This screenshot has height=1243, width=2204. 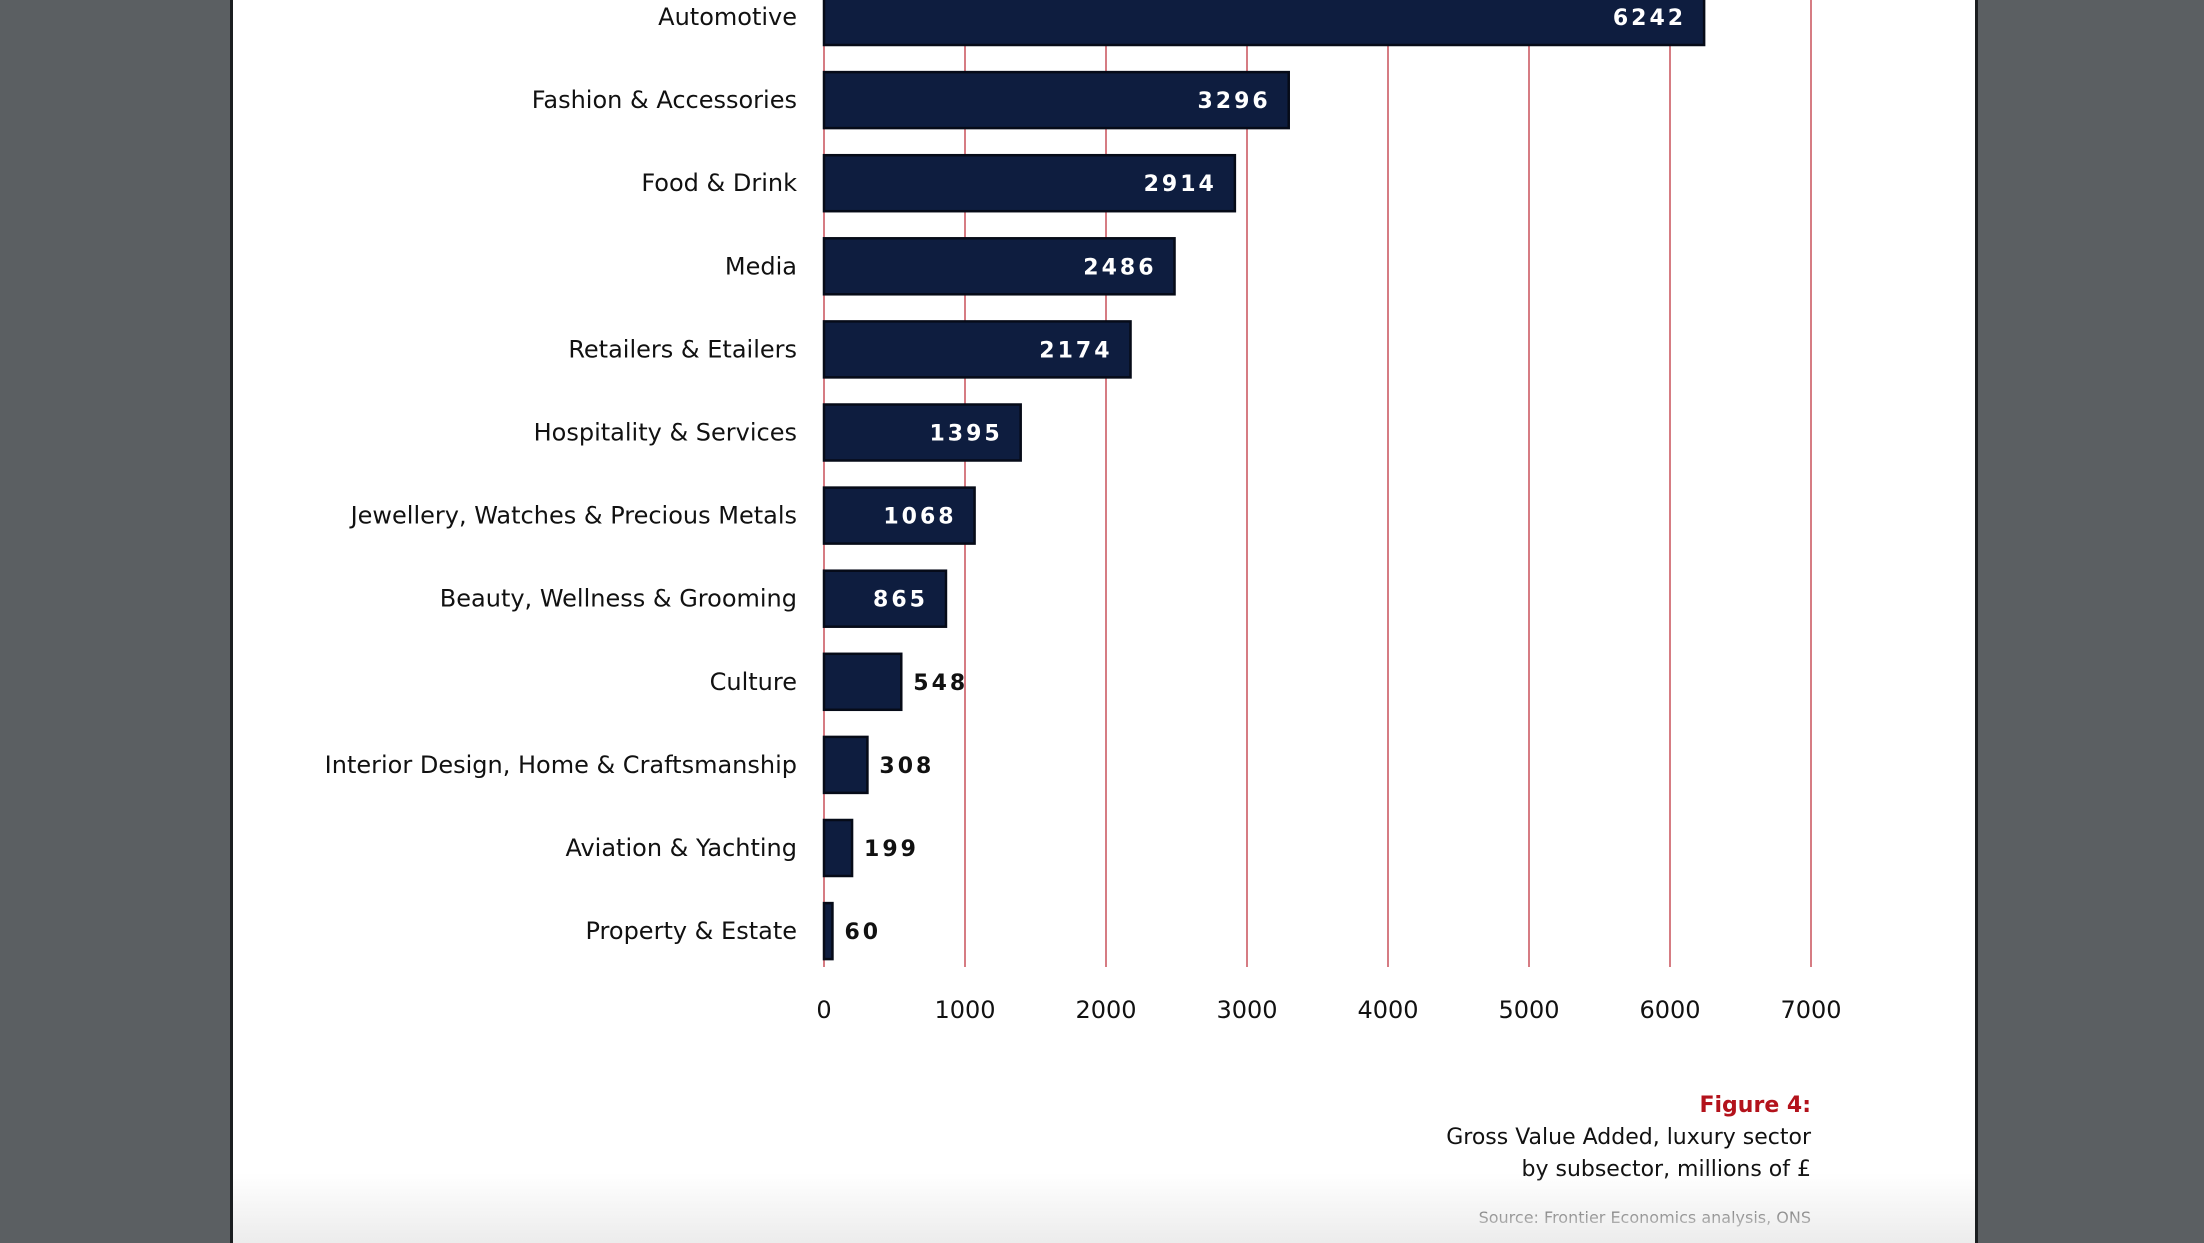 I want to click on category-label: Interior Design, Home & Craftsmanship, so click(x=561, y=765).